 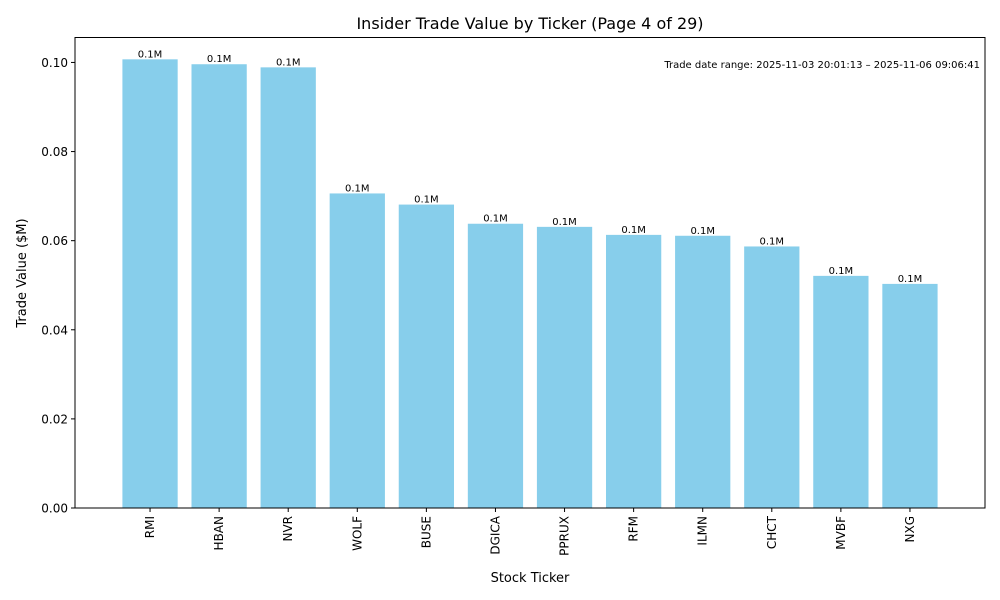 I want to click on x-tick-label: HBAN, so click(x=219, y=533).